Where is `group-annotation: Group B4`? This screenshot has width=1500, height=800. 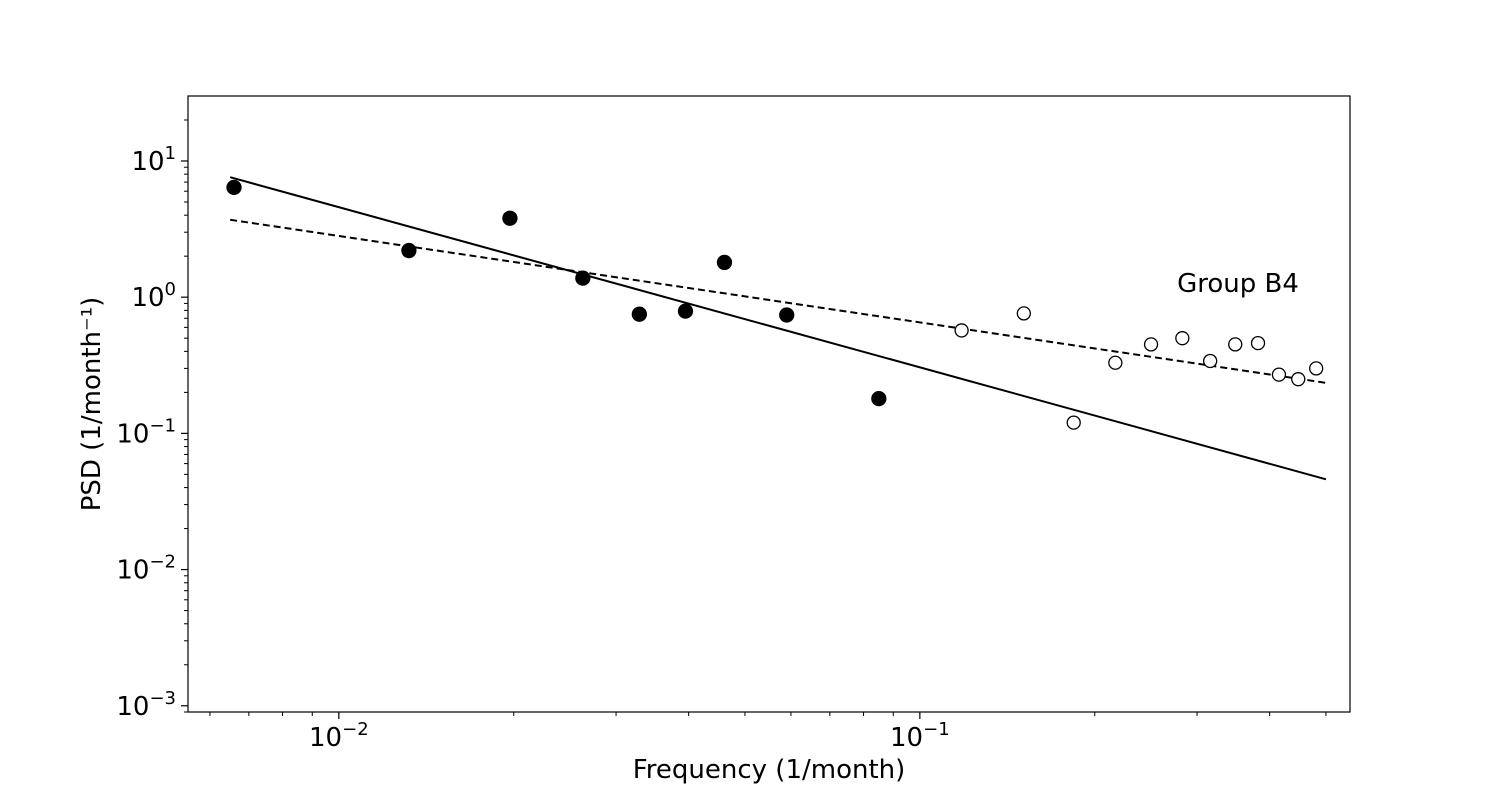 group-annotation: Group B4 is located at coordinates (1238, 284).